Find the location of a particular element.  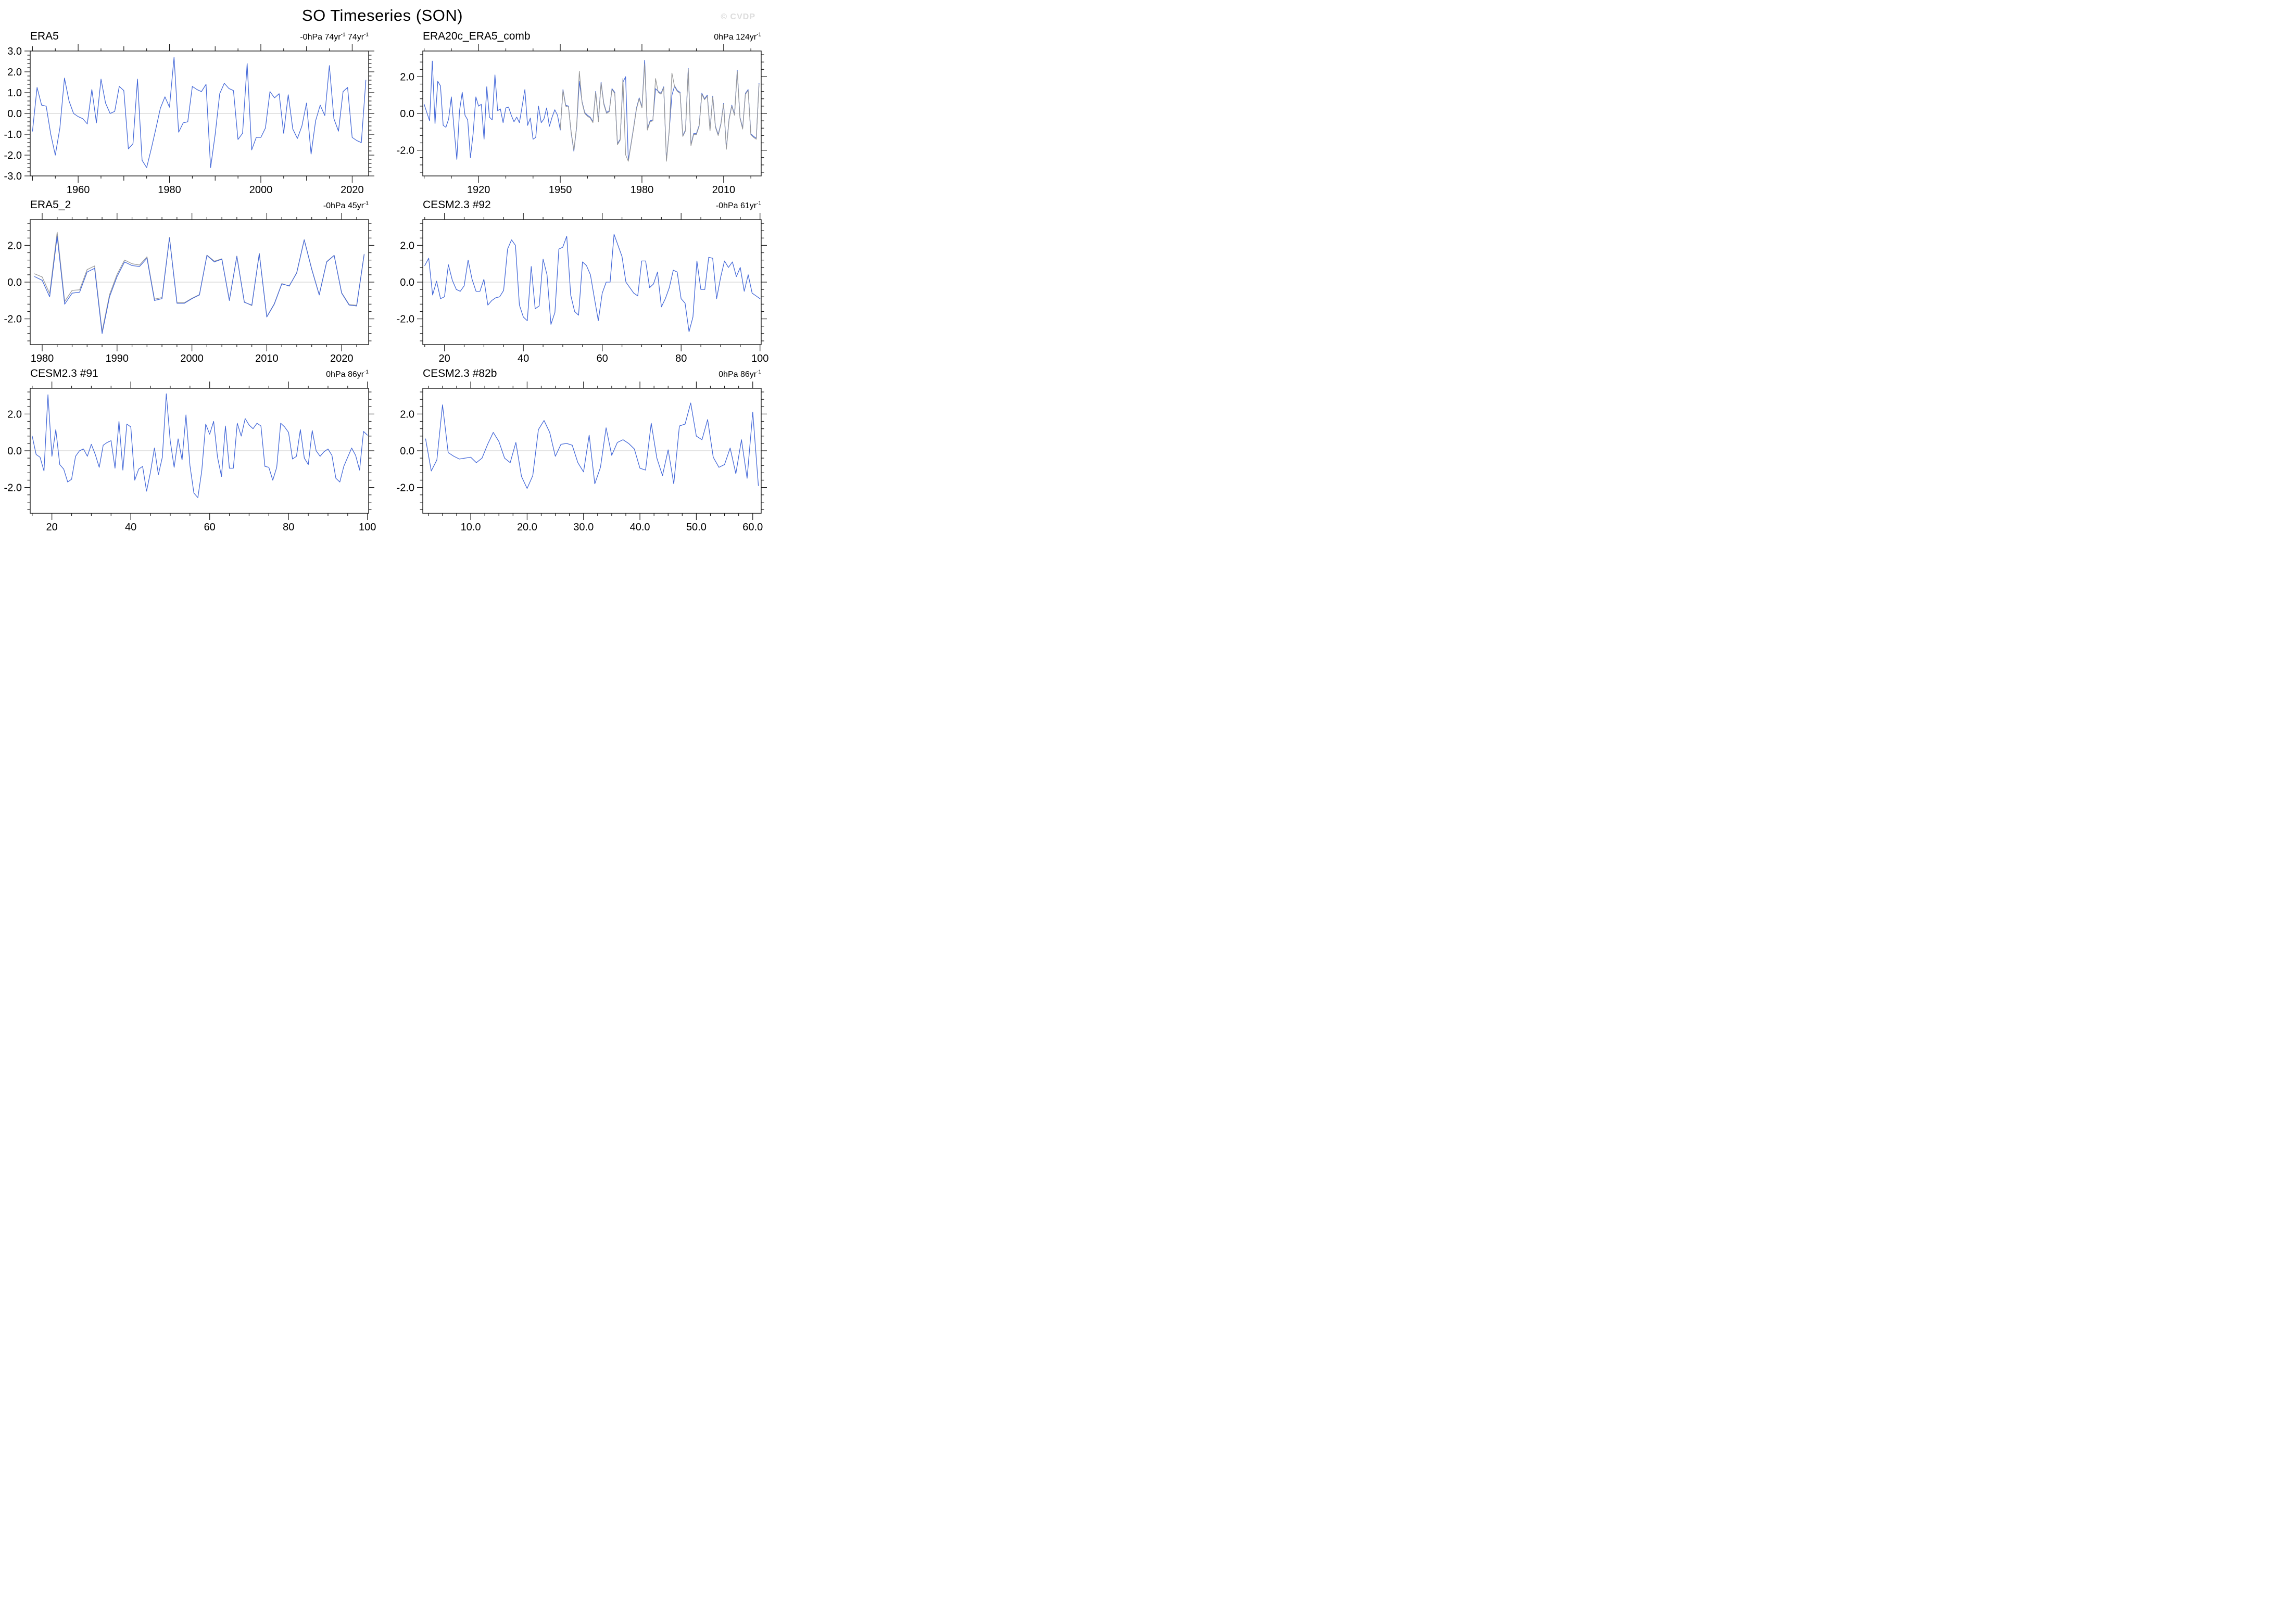

trend-label: -0hPa 61yr-1 is located at coordinates (738, 205).